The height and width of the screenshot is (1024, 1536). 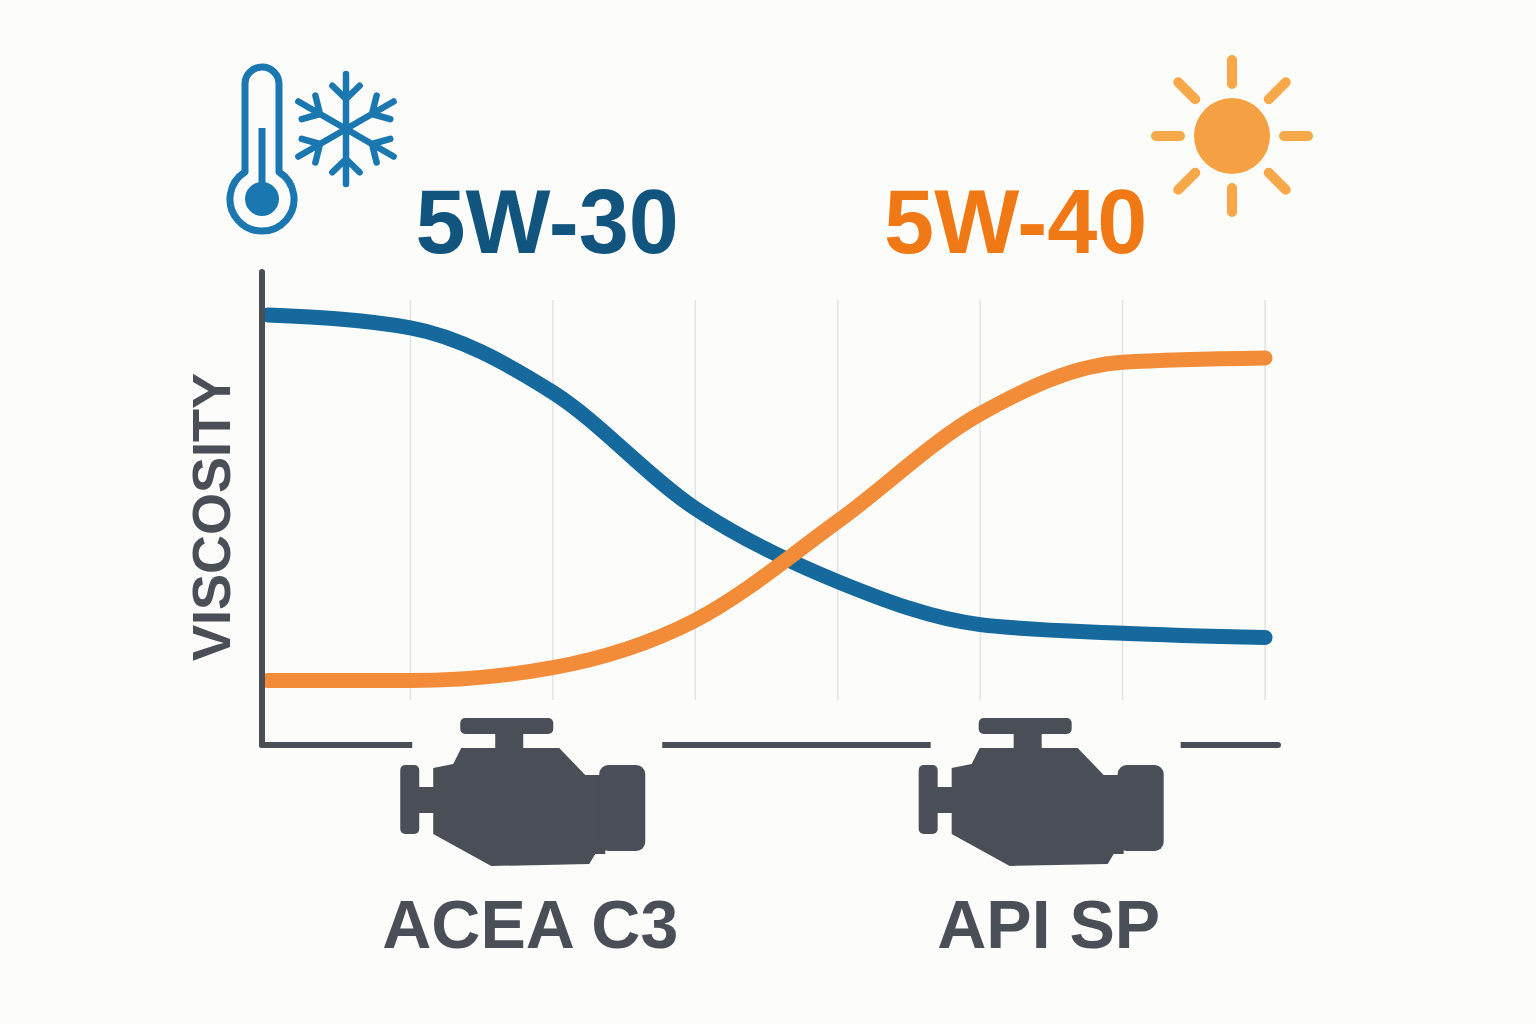 I want to click on text: ACEA C3, so click(x=530, y=924).